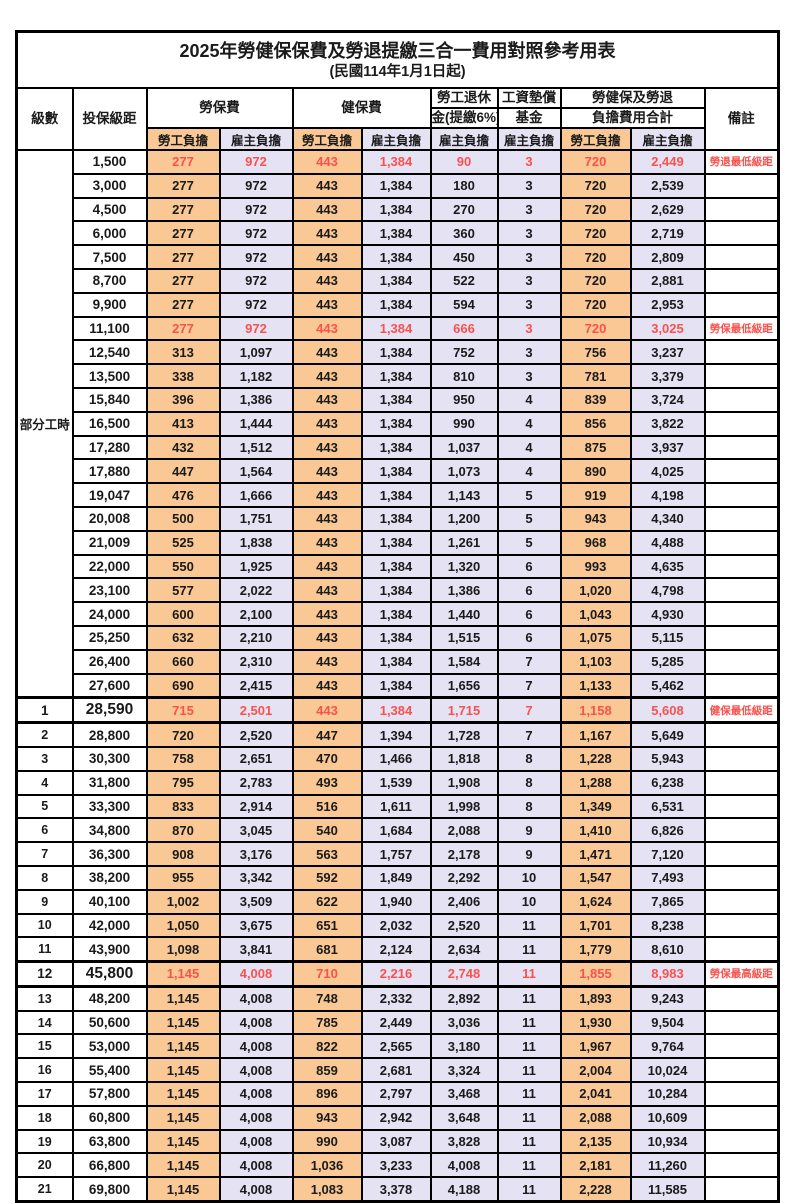  I want to click on pension-cell: 990, so click(464, 423).